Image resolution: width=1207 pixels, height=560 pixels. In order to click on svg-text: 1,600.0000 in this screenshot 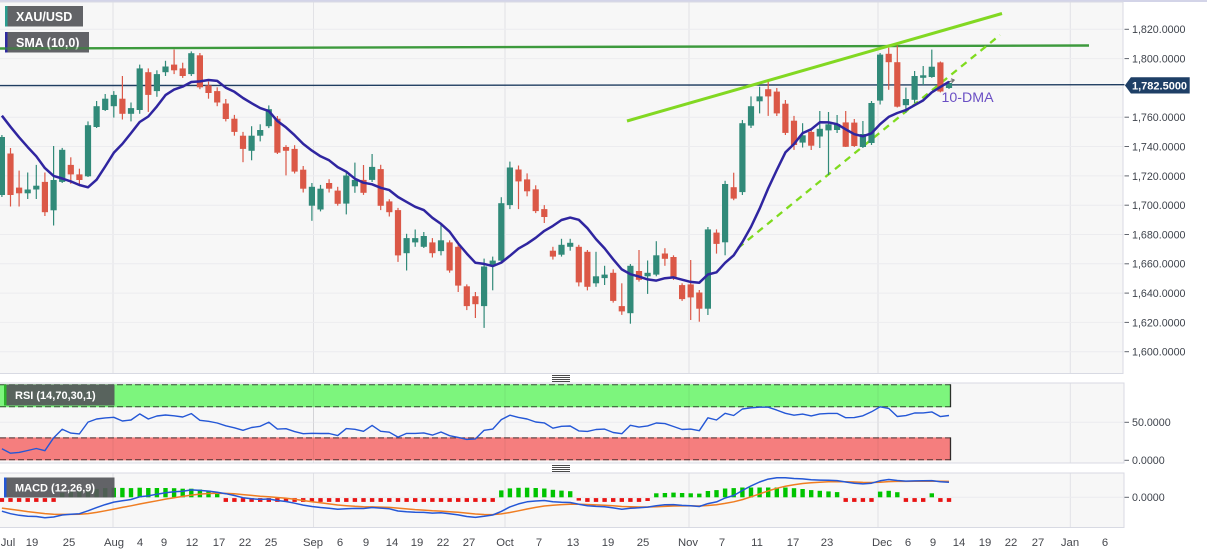, I will do `click(1159, 353)`.